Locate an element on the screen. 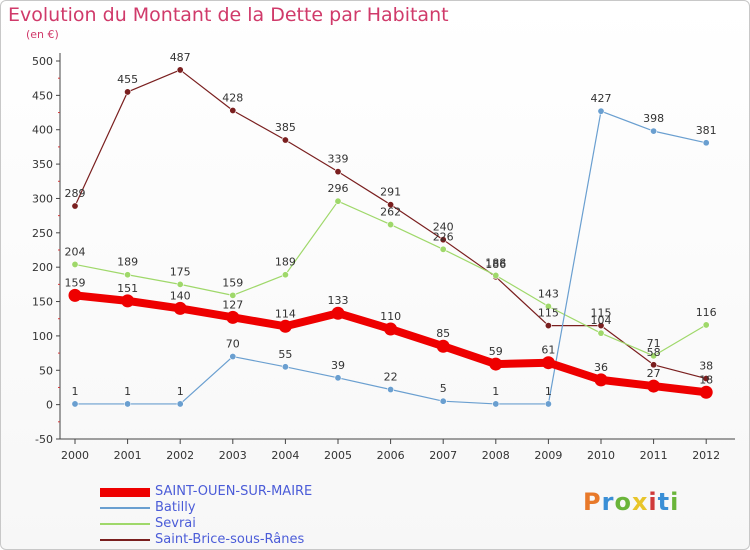 This screenshot has height=550, width=750. y-tick-label: 0 is located at coordinates (49, 405).